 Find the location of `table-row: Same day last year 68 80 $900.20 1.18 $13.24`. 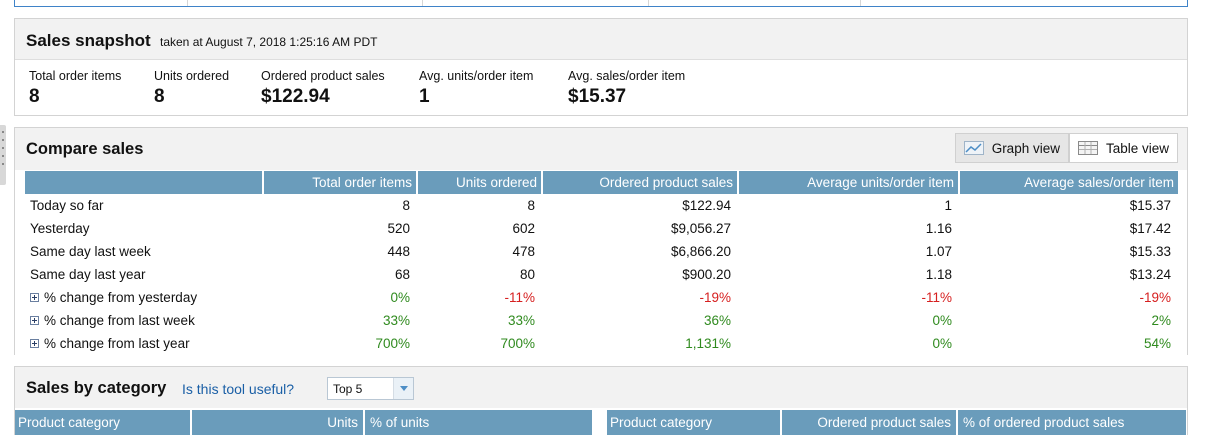

table-row: Same day last year 68 80 $900.20 1.18 $13.24 is located at coordinates (601, 274).